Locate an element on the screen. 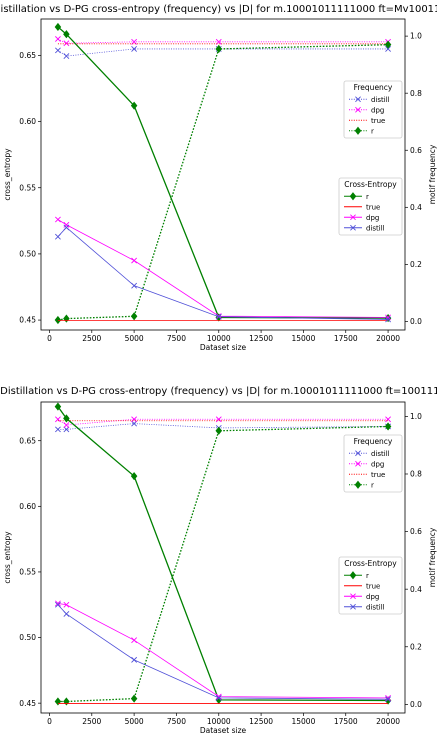 The image size is (437, 741). legend_ce-swatch-marker-distill-b is located at coordinates (353, 227).